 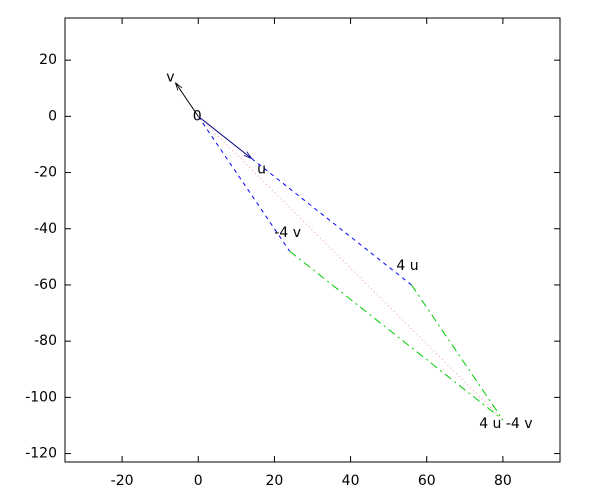 What do you see at coordinates (45, 173) in the screenshot?
I see `y-tick-label: -20` at bounding box center [45, 173].